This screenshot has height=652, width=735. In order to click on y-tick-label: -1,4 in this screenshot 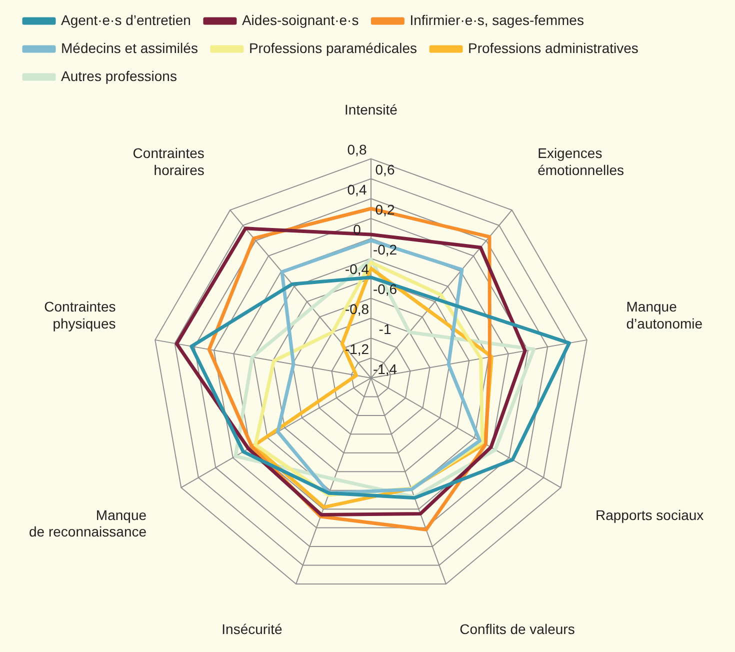, I will do `click(385, 368)`.